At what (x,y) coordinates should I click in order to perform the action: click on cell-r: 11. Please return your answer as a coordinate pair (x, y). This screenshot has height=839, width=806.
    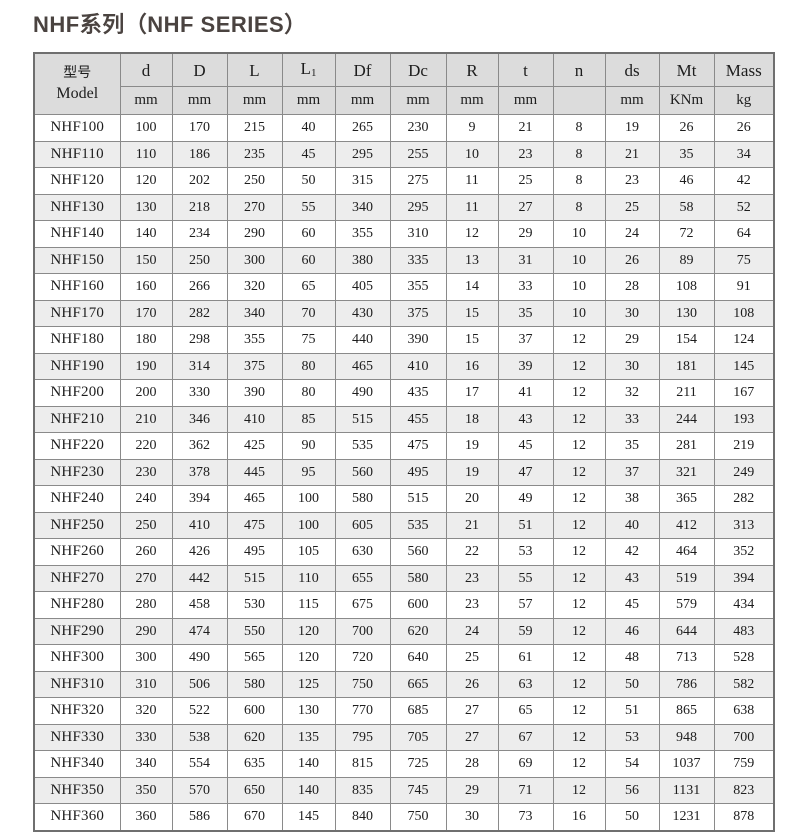
    Looking at the image, I should click on (472, 207).